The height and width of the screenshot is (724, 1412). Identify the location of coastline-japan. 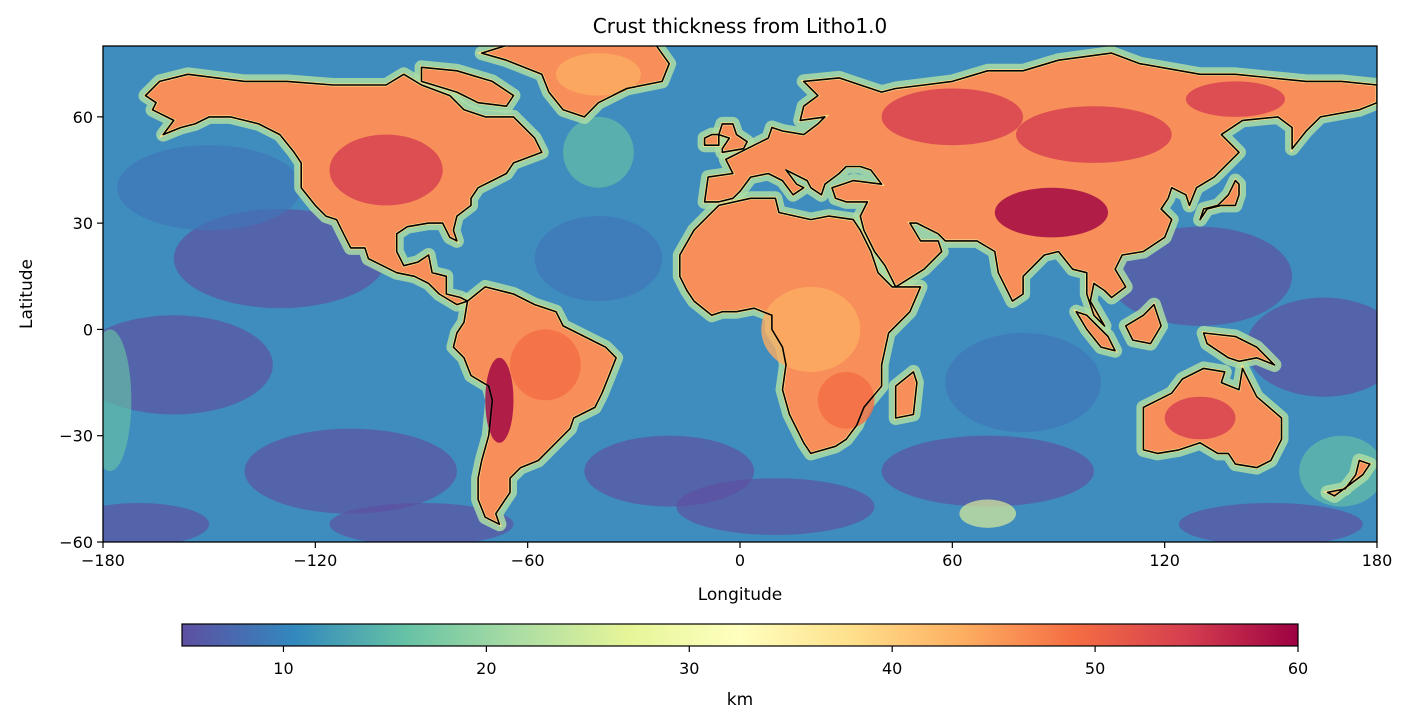
(1219, 200).